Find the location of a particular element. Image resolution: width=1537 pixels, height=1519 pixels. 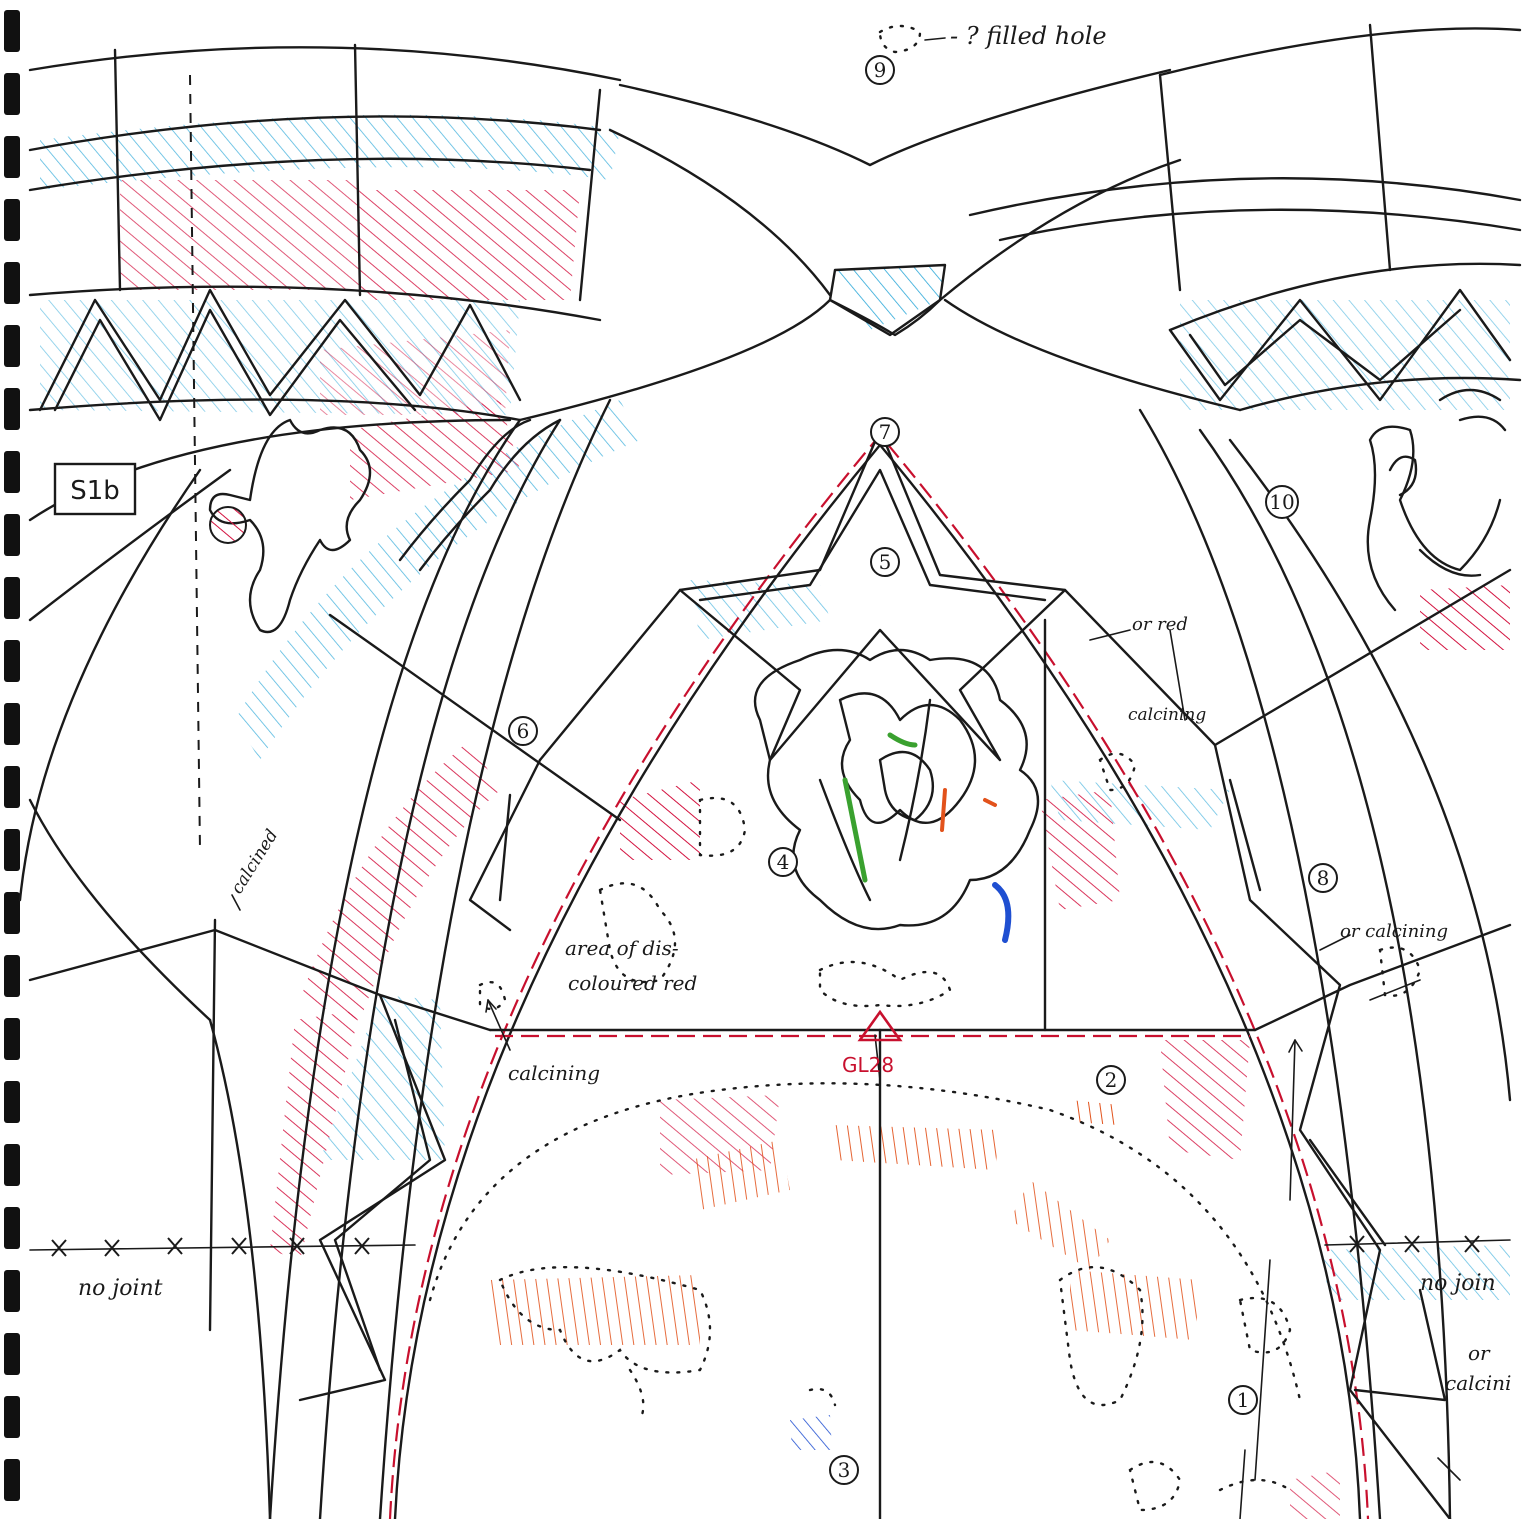

marker-8-label: 8 is located at coordinates (1323, 878).